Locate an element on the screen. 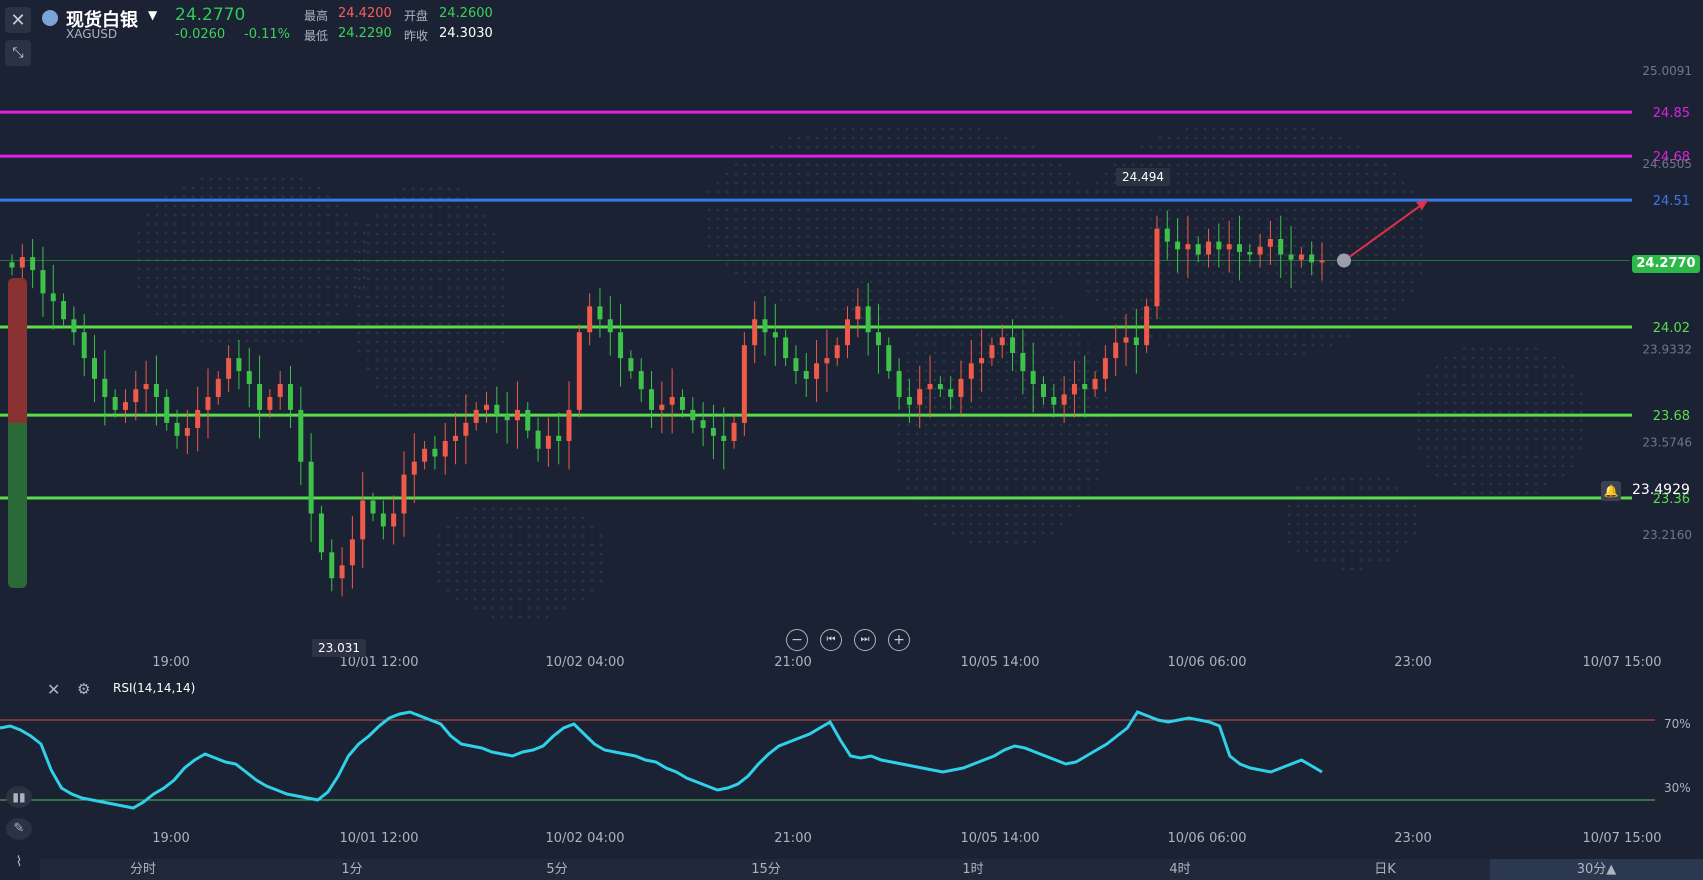 This screenshot has height=880, width=1703. zoom-out-button: − is located at coordinates (797, 640).